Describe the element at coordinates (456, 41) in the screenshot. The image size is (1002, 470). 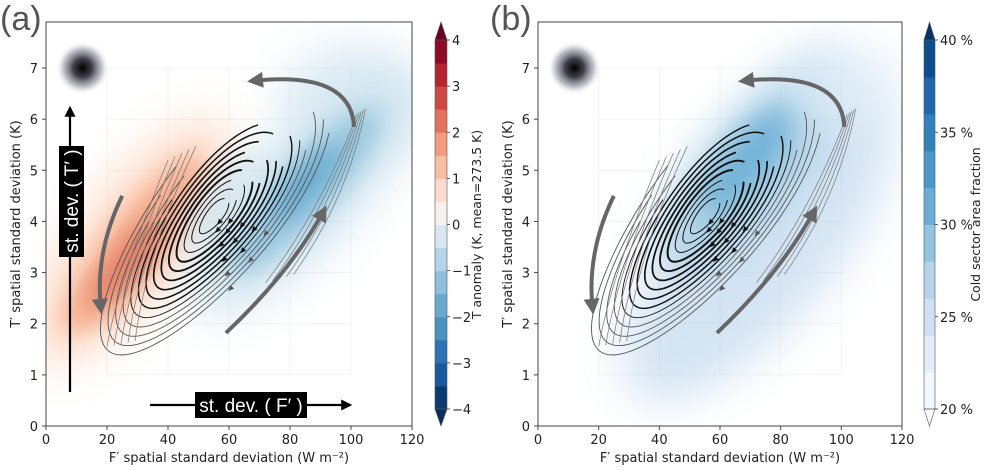
I see `colorbar-tick-label: 4` at that location.